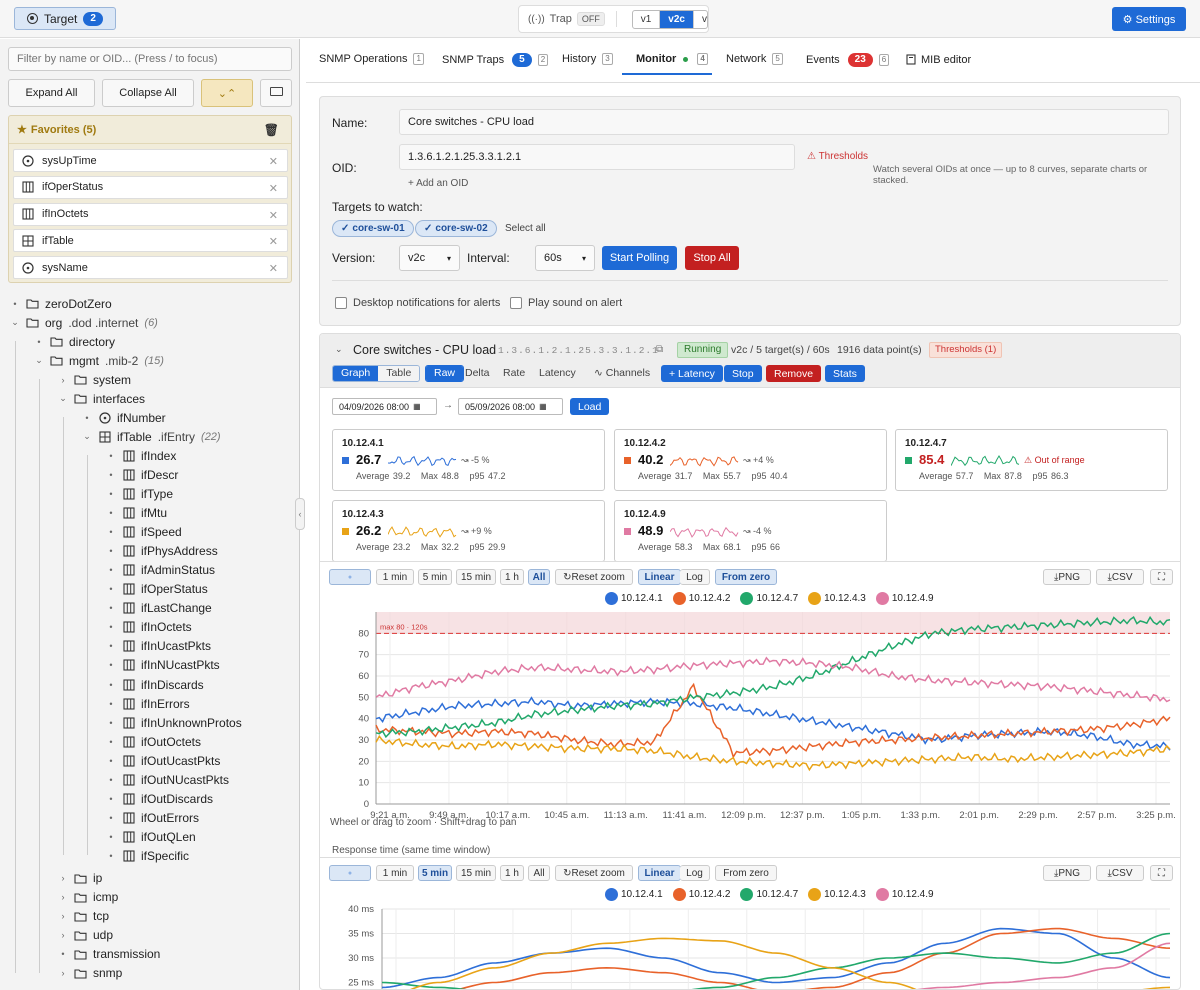 Image resolution: width=1200 pixels, height=990 pixels. Describe the element at coordinates (647, 19) in the screenshot. I see `version-v1: v1` at that location.